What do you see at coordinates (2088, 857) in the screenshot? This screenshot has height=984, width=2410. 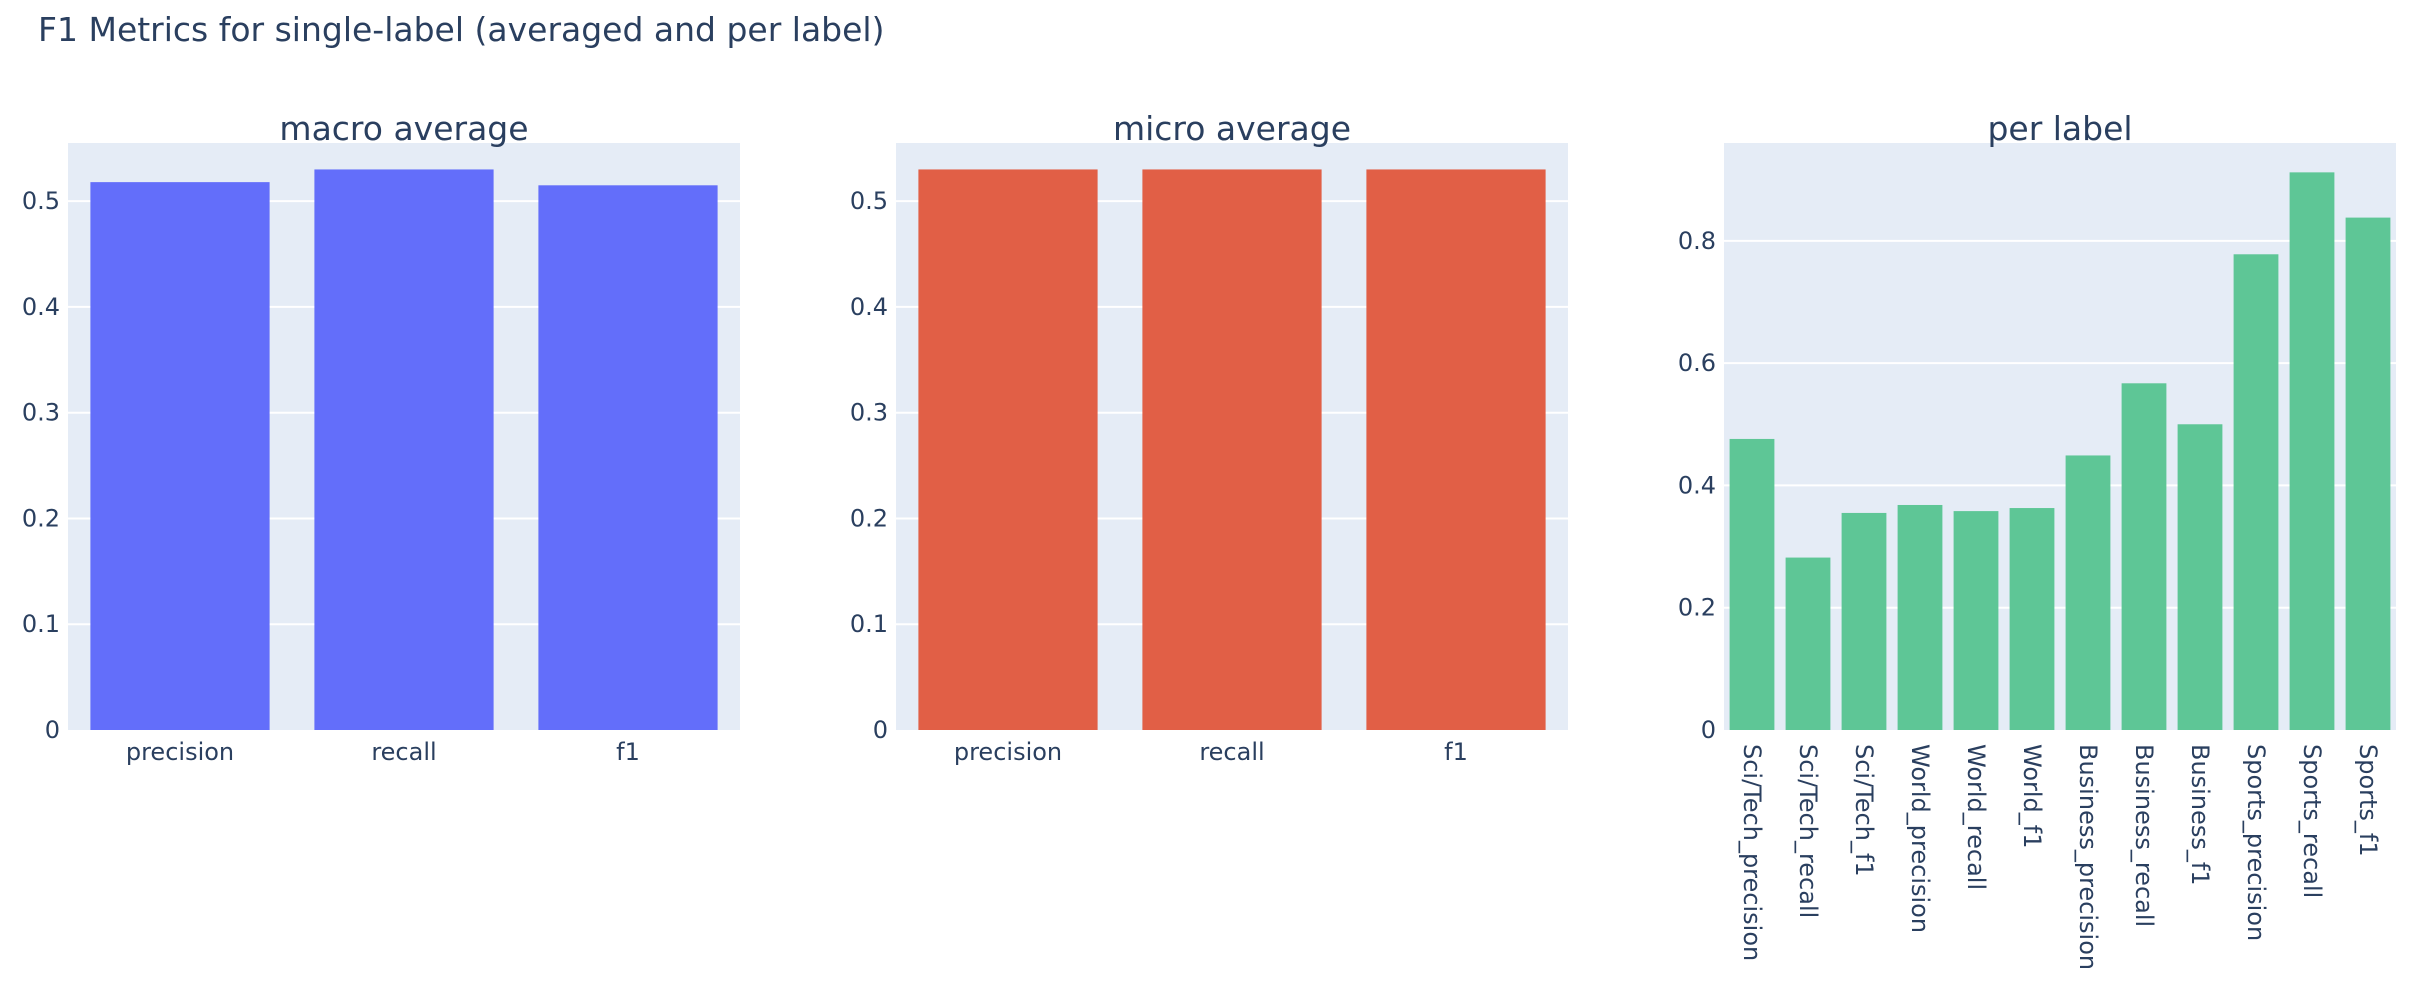 I see `x-tick-label: Business_precision` at bounding box center [2088, 857].